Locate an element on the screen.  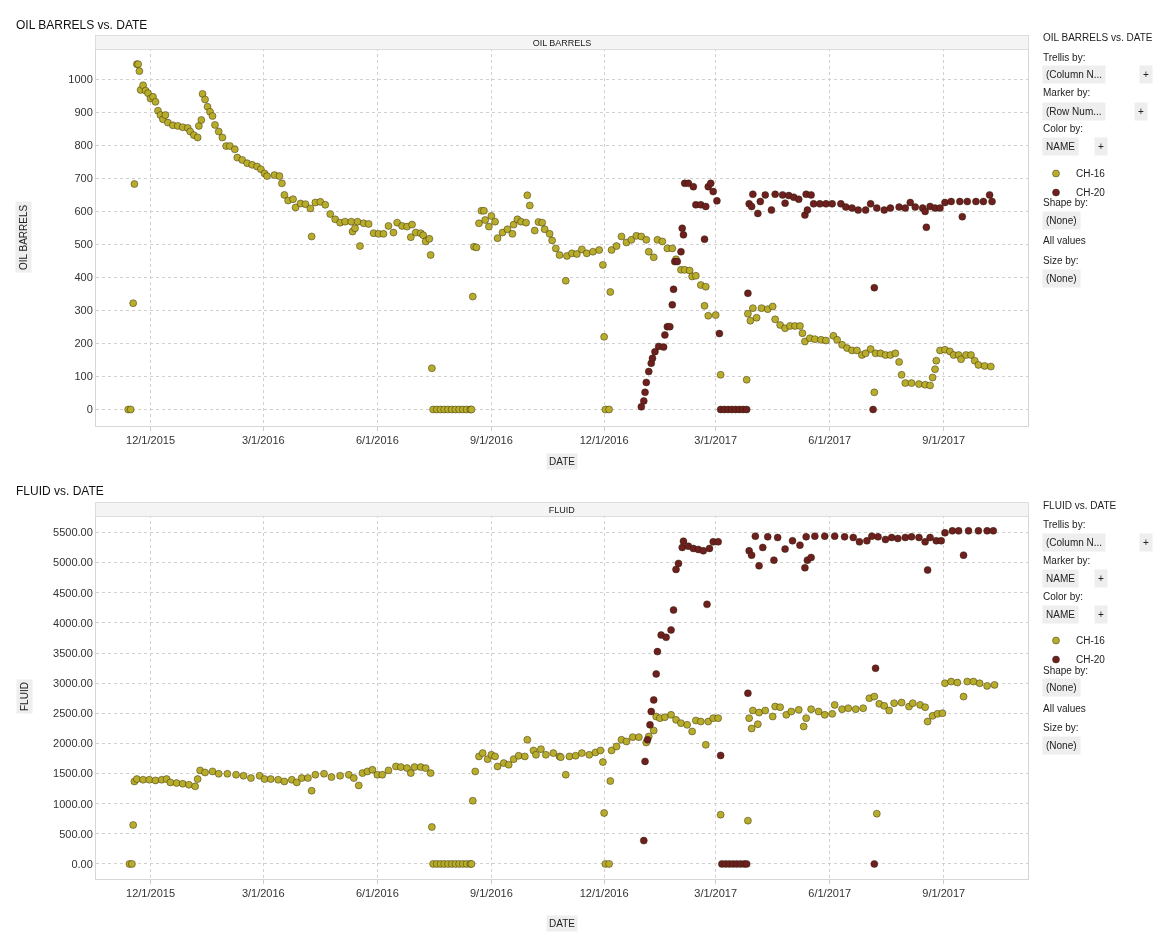
y-axis-title: OIL BARRELS is located at coordinates (23, 237).